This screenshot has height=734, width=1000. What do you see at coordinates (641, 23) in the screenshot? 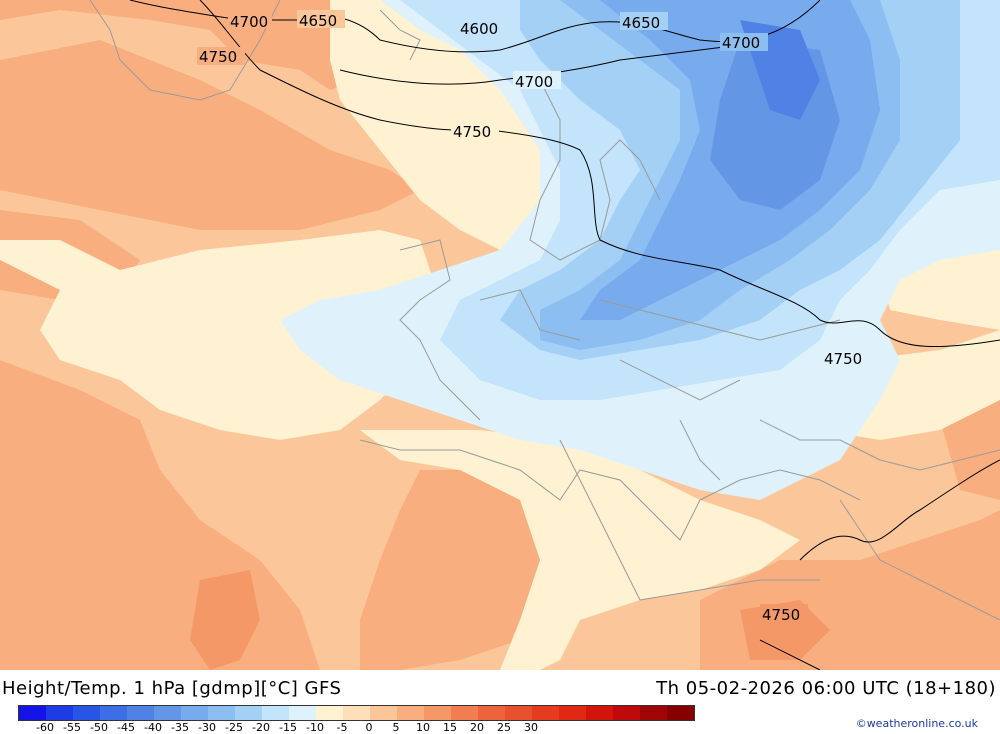
I see `contour-label-4: 4650` at bounding box center [641, 23].